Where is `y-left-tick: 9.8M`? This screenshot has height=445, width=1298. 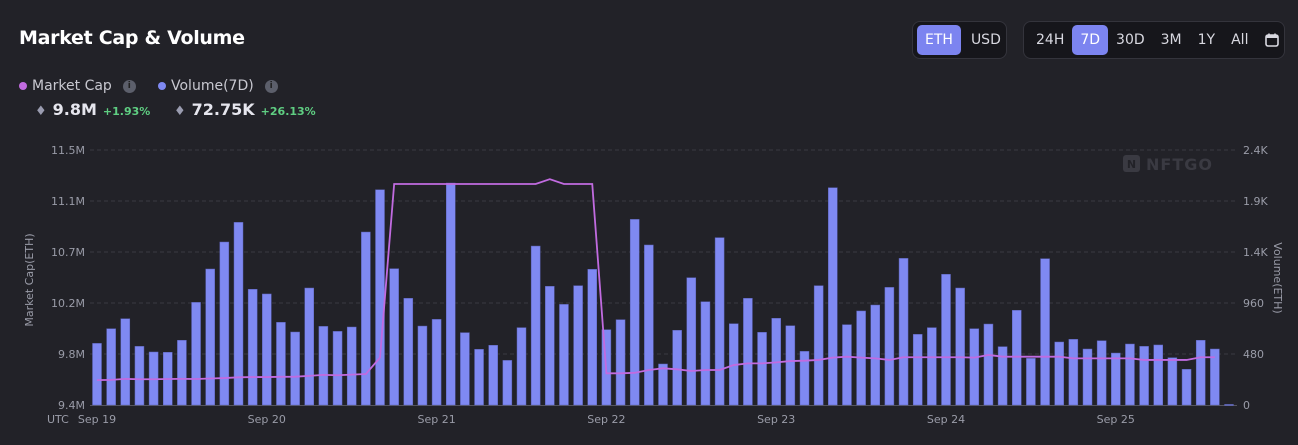
y-left-tick: 9.8M is located at coordinates (71, 354).